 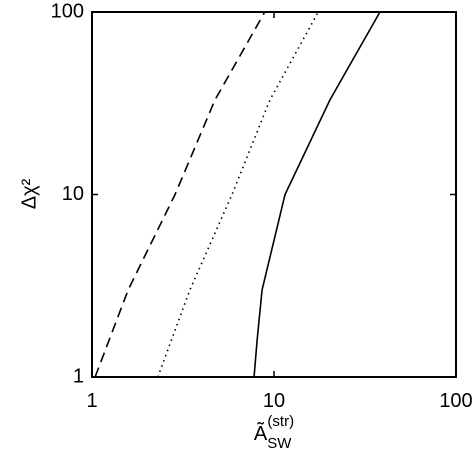 I want to click on x-tick-label: 100, so click(x=455, y=401).